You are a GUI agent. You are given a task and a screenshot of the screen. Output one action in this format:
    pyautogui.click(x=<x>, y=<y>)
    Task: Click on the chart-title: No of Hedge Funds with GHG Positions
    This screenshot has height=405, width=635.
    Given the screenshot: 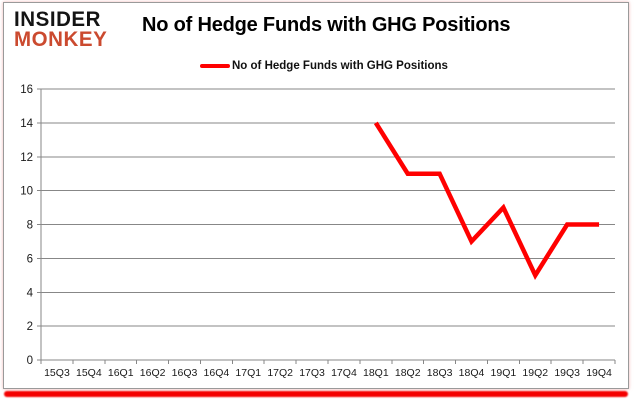 What is the action you would take?
    pyautogui.click(x=326, y=25)
    